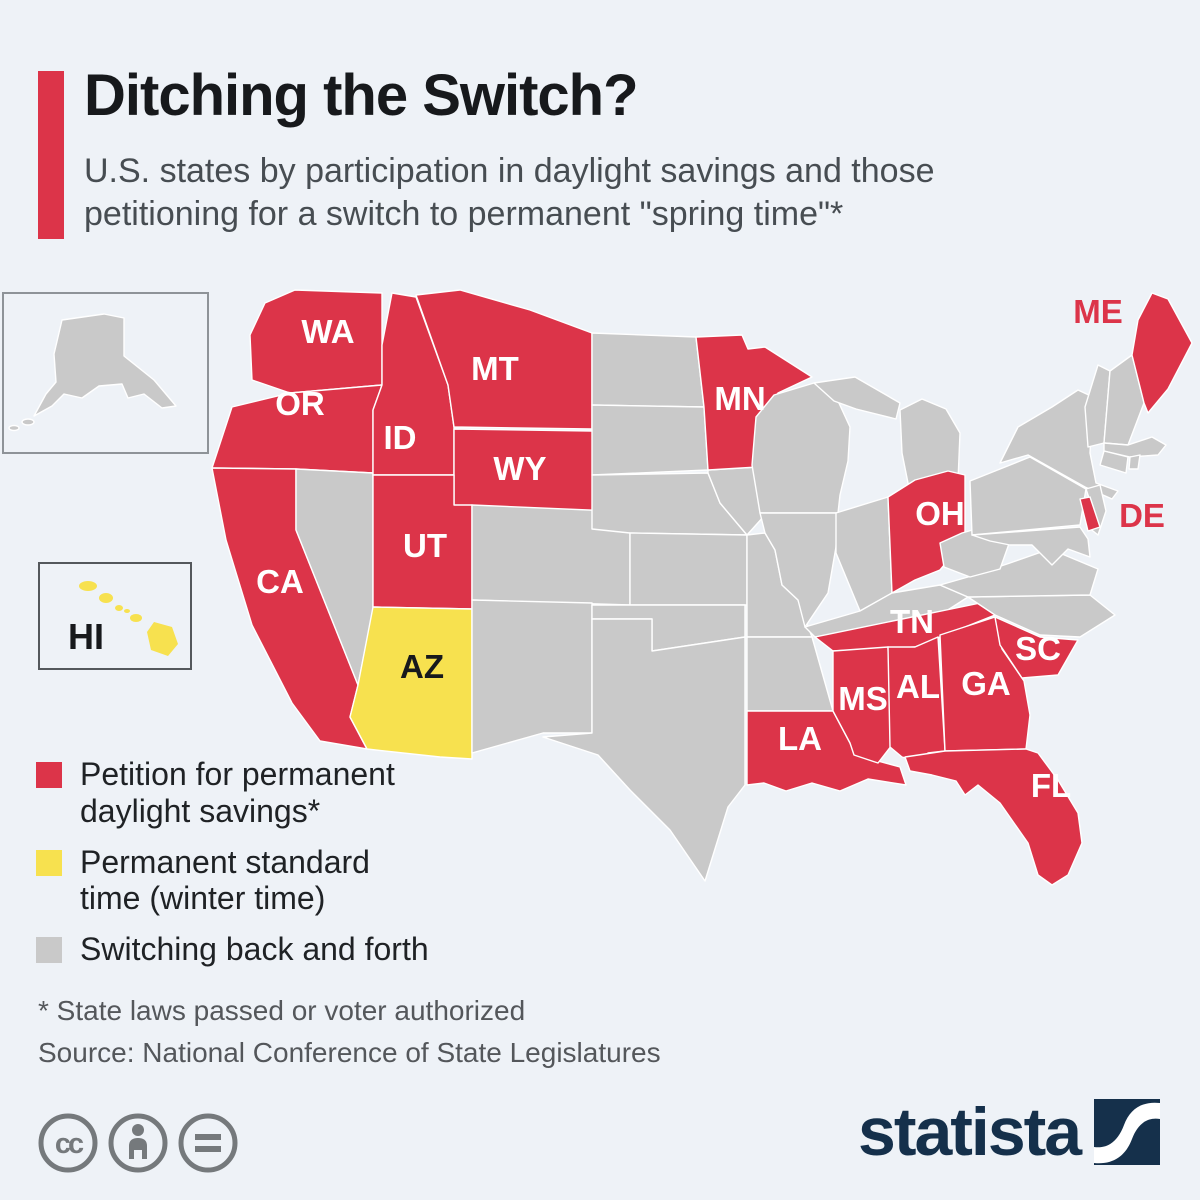  What do you see at coordinates (1019, 573) in the screenshot?
I see `state-va` at bounding box center [1019, 573].